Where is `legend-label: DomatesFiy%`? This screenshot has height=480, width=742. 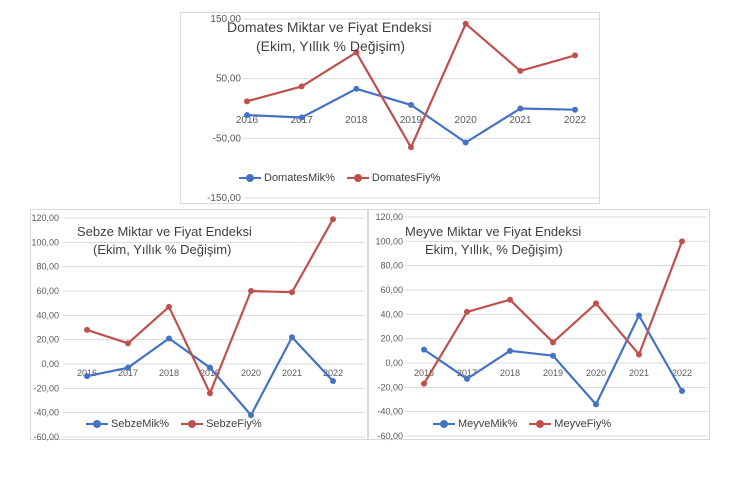
legend-label: DomatesFiy% is located at coordinates (406, 178).